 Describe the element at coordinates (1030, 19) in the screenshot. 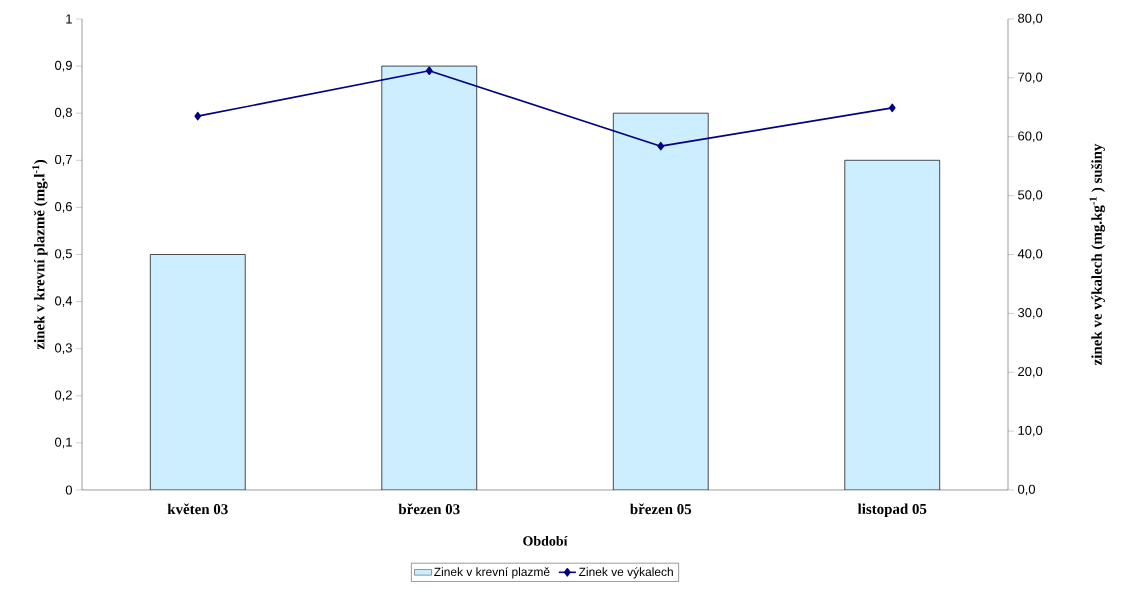

I see `y2-tick-label: 80,0` at that location.